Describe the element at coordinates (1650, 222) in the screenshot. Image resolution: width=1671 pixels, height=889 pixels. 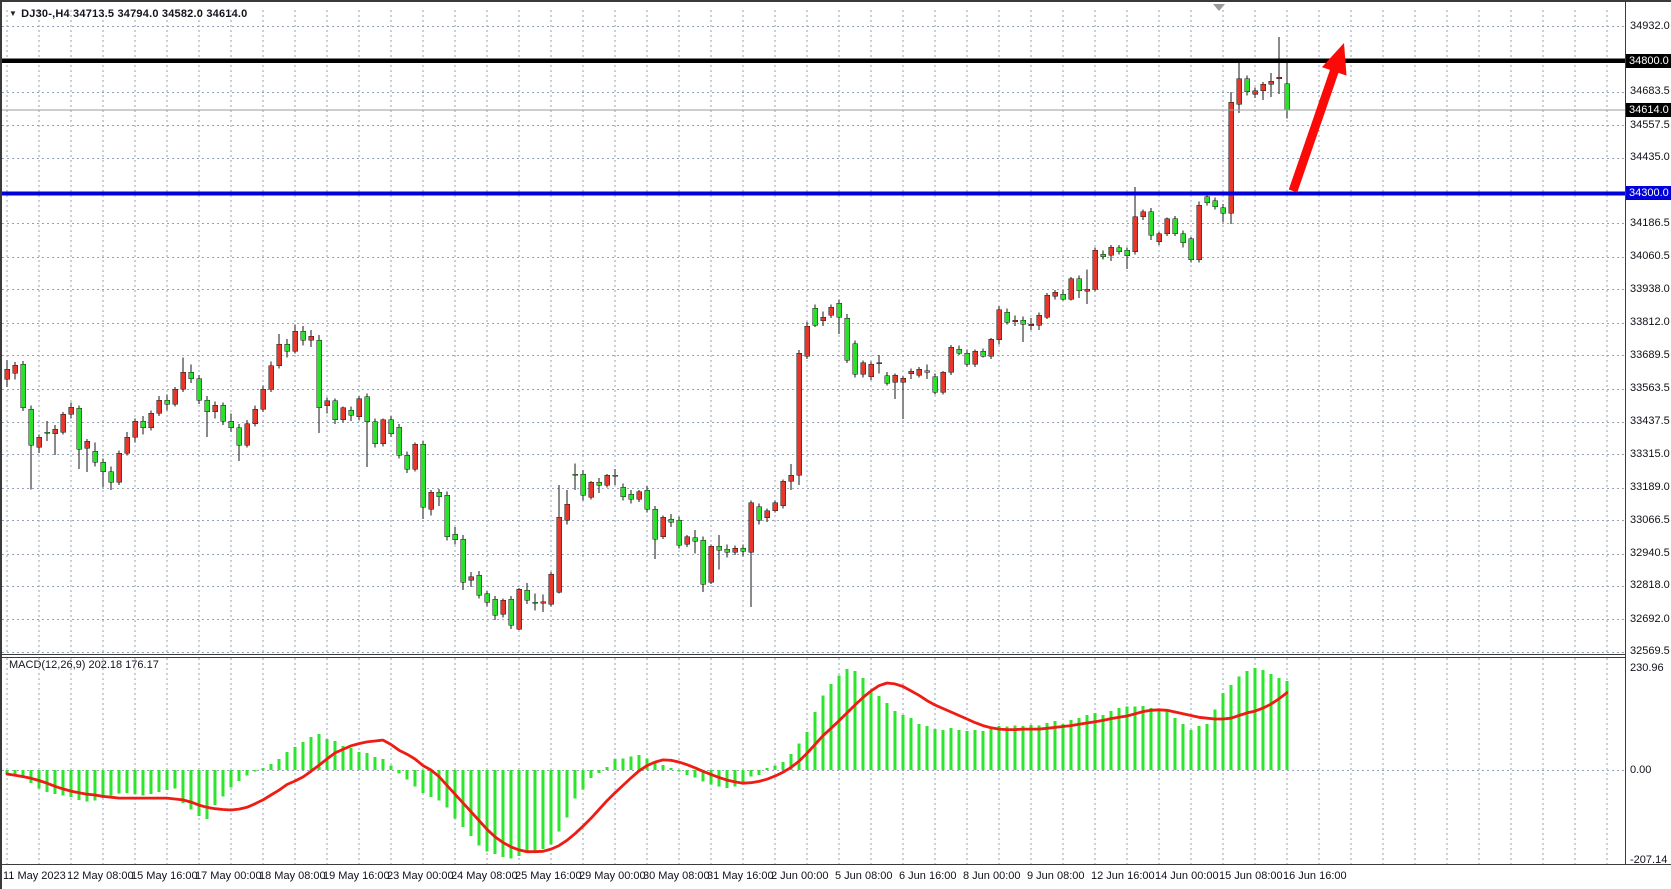
I see `price-axis-label: 34186.5` at that location.